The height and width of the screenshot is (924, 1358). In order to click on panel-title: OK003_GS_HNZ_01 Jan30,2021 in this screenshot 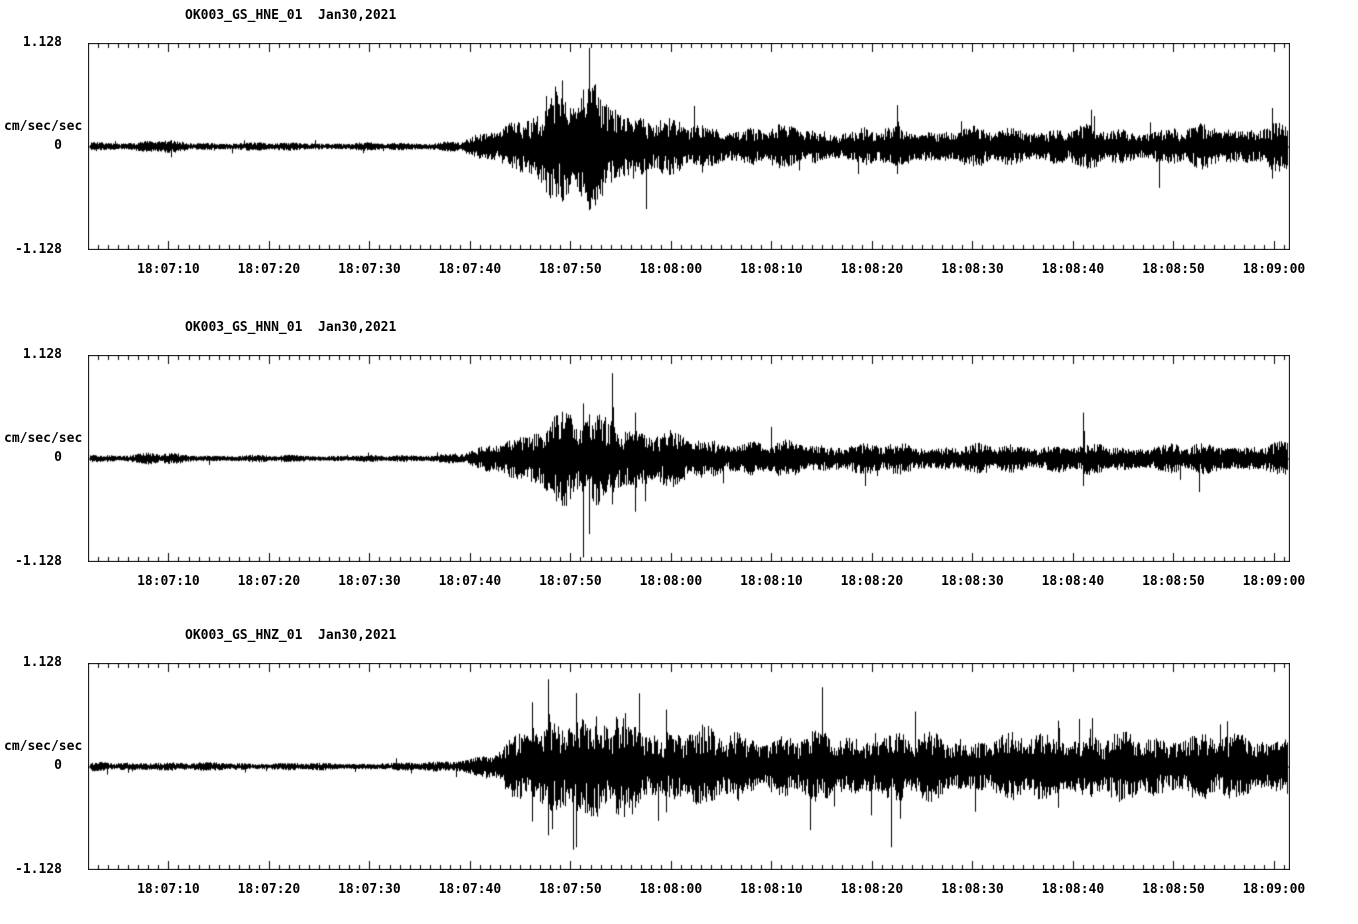, I will do `click(291, 635)`.